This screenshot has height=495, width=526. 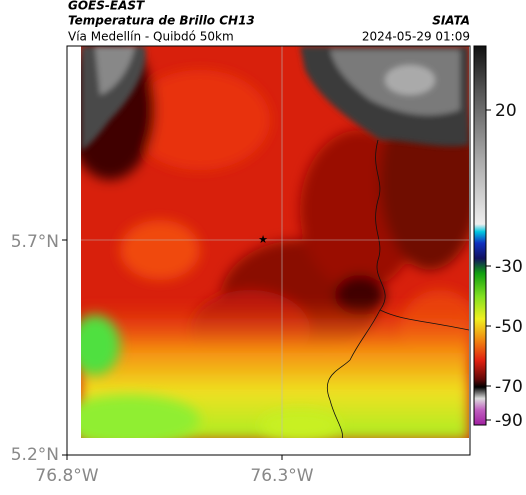 What do you see at coordinates (509, 327) in the screenshot?
I see `colorbar-label: -50` at bounding box center [509, 327].